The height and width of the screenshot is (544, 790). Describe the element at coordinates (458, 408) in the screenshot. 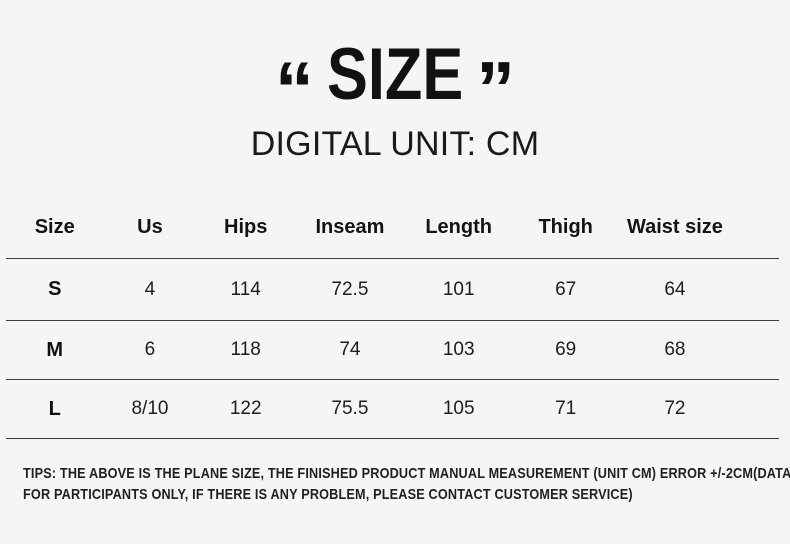

I see `value-cell: 105` at that location.